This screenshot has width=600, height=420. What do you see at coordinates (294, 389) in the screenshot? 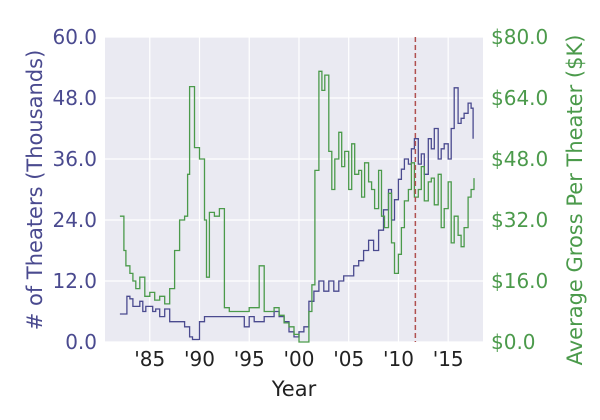
I see `x-axis-label: Year` at bounding box center [294, 389].